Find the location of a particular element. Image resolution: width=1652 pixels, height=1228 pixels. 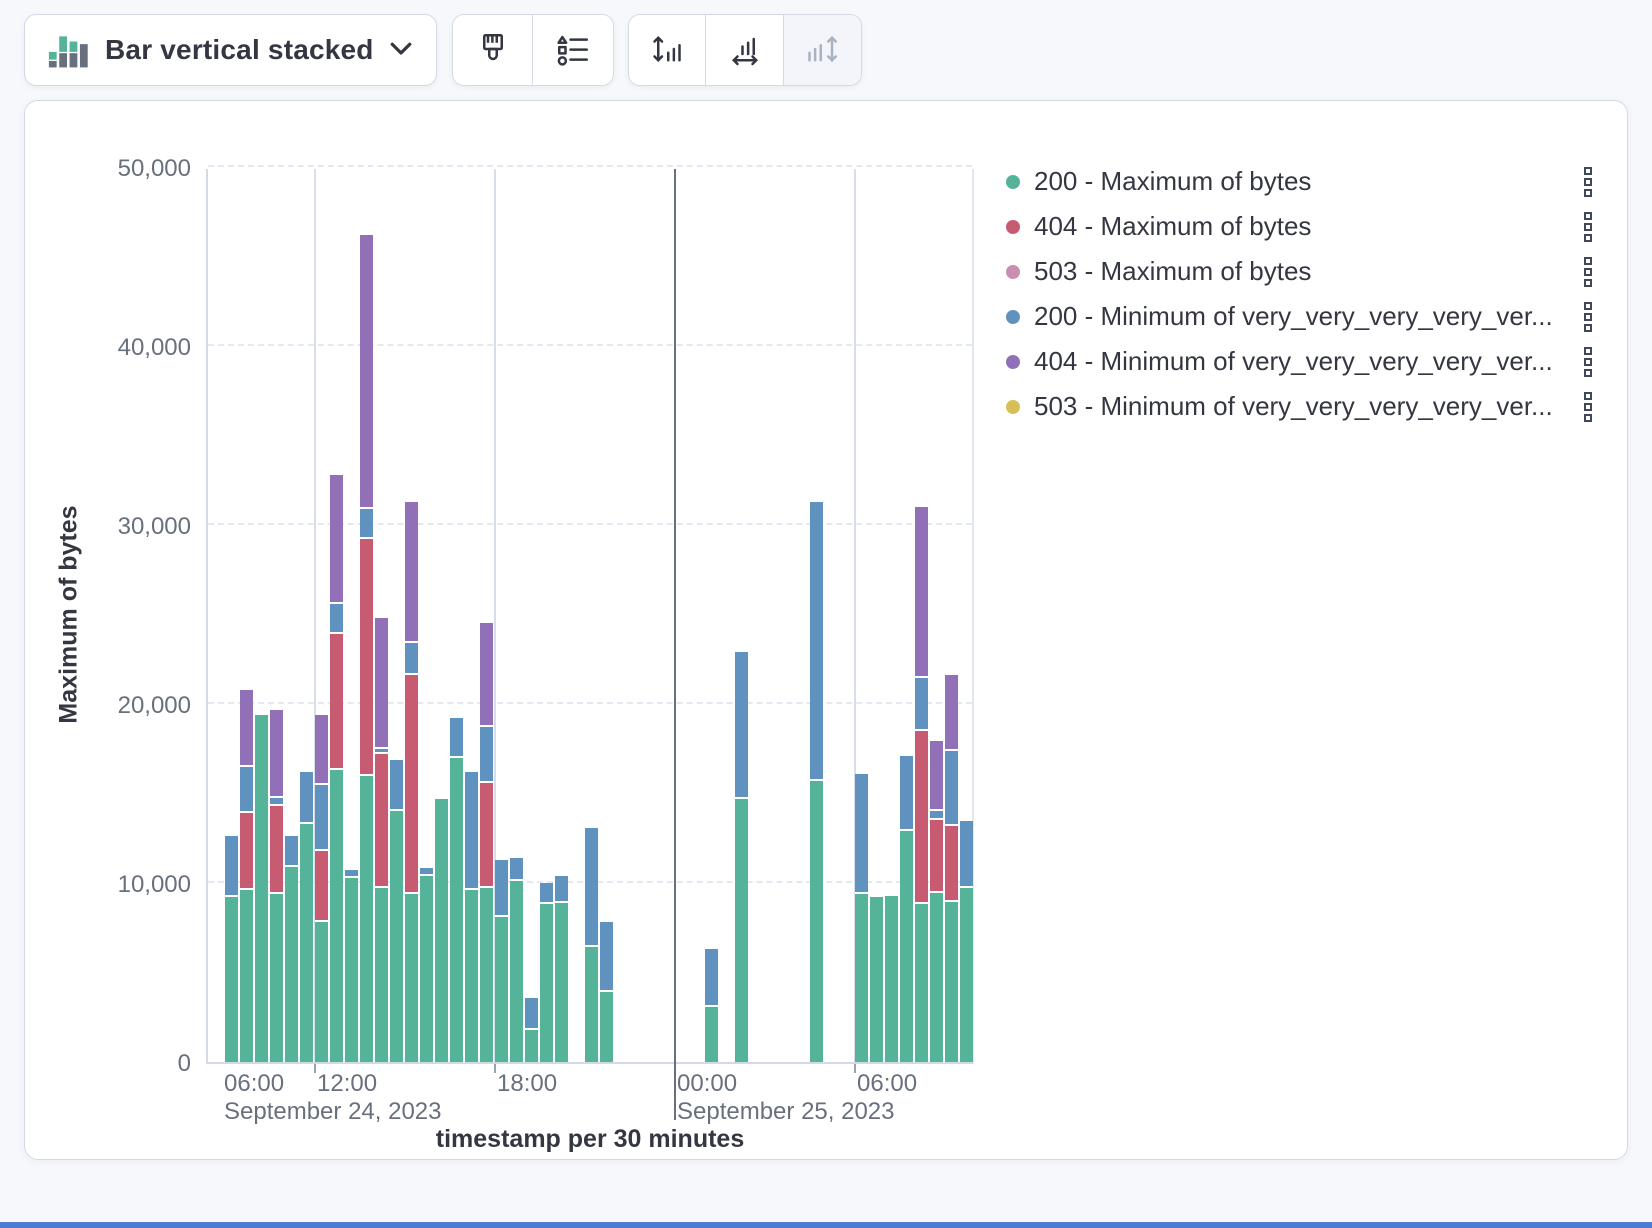

visual-options-button is located at coordinates (493, 50).